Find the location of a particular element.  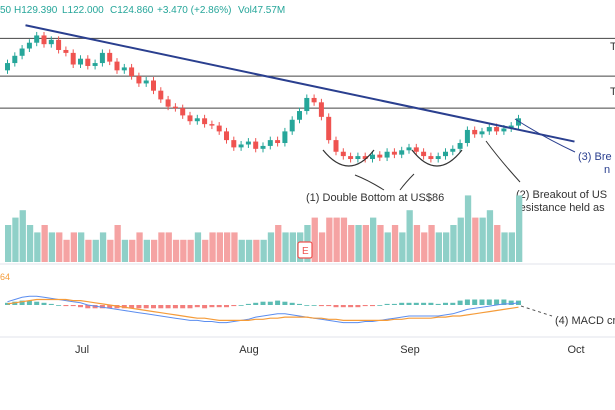

trend-break-annotation-line1: (3) Bre is located at coordinates (595, 157).